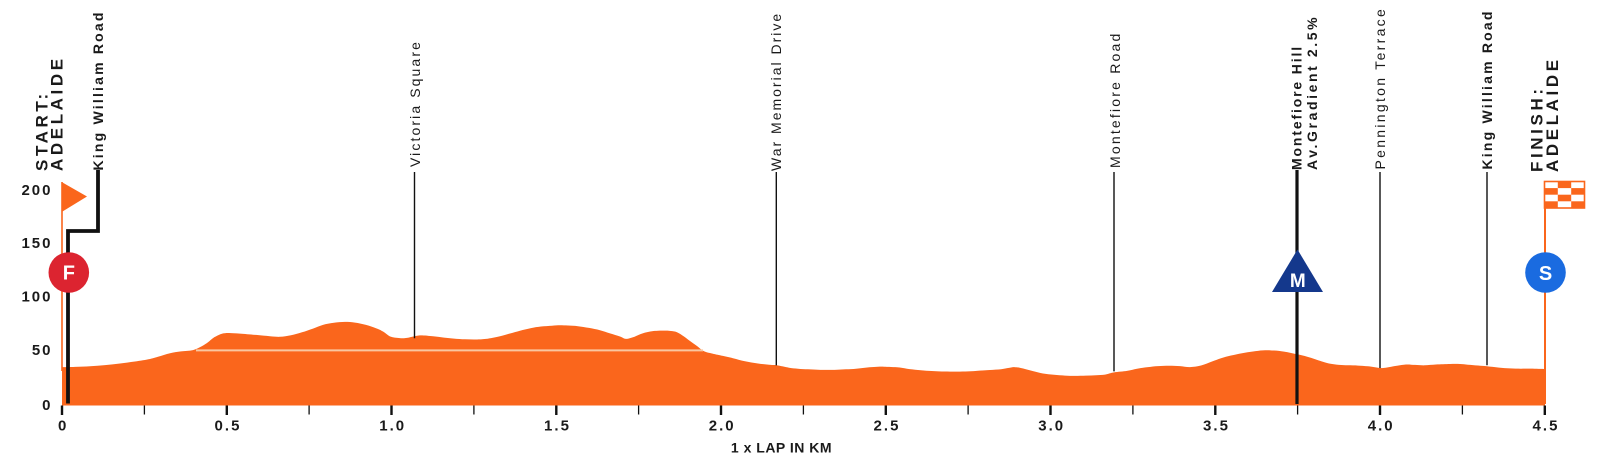 The image size is (1600, 470). What do you see at coordinates (1216, 426) in the screenshot?
I see `svg-text: 3.5` at bounding box center [1216, 426].